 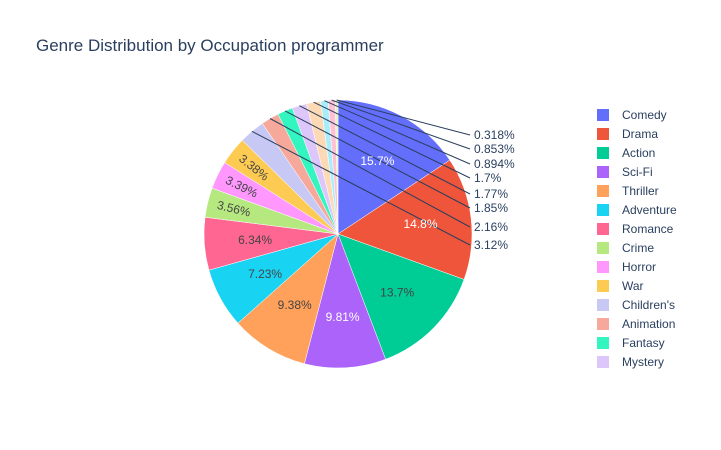 What do you see at coordinates (345, 301) in the screenshot?
I see `pie-slice-sci-fi` at bounding box center [345, 301].